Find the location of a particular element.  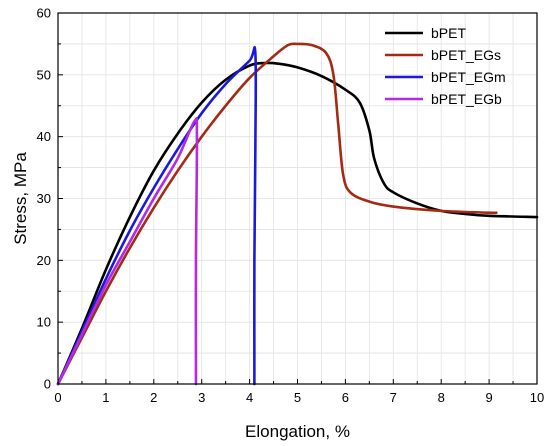

legend-label: bPET_EGb is located at coordinates (466, 99).